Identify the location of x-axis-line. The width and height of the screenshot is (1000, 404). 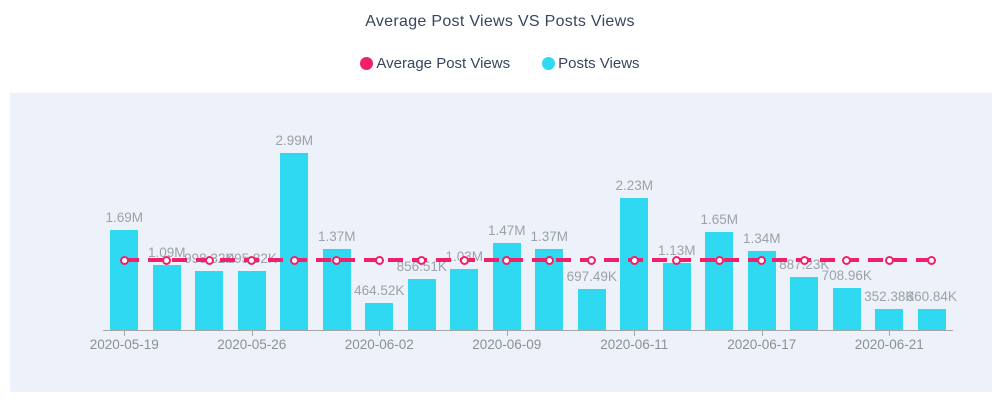
(528, 330).